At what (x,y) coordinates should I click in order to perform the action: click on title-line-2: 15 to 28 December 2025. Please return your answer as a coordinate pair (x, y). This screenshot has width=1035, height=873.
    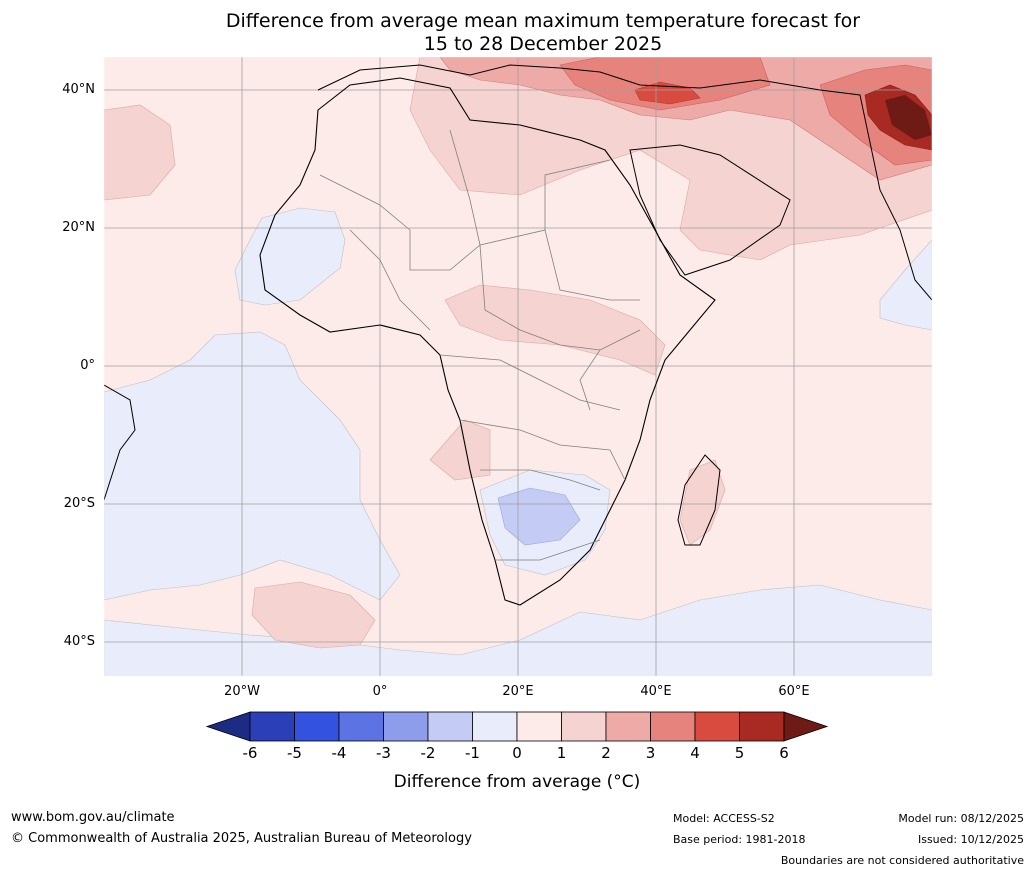
    Looking at the image, I should click on (543, 44).